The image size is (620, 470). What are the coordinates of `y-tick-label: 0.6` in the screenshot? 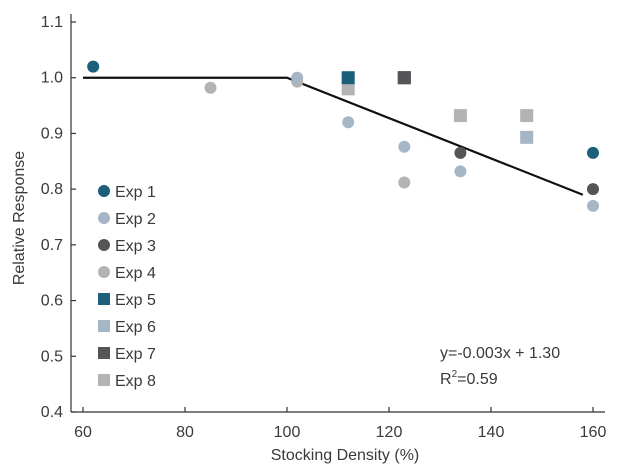 It's located at (52, 301).